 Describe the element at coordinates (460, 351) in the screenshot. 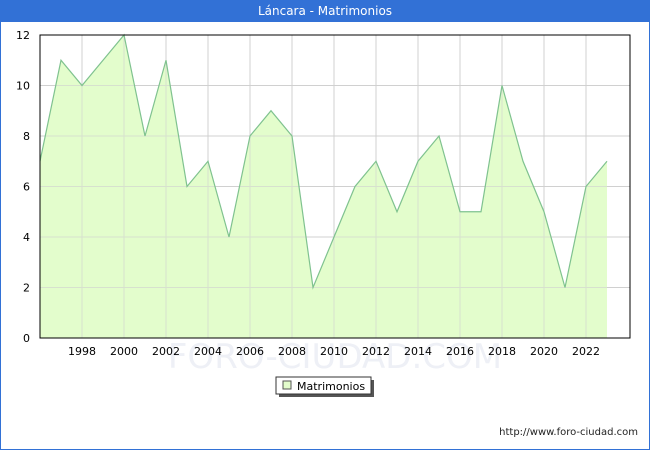

I see `x-tick-label: 2016` at that location.